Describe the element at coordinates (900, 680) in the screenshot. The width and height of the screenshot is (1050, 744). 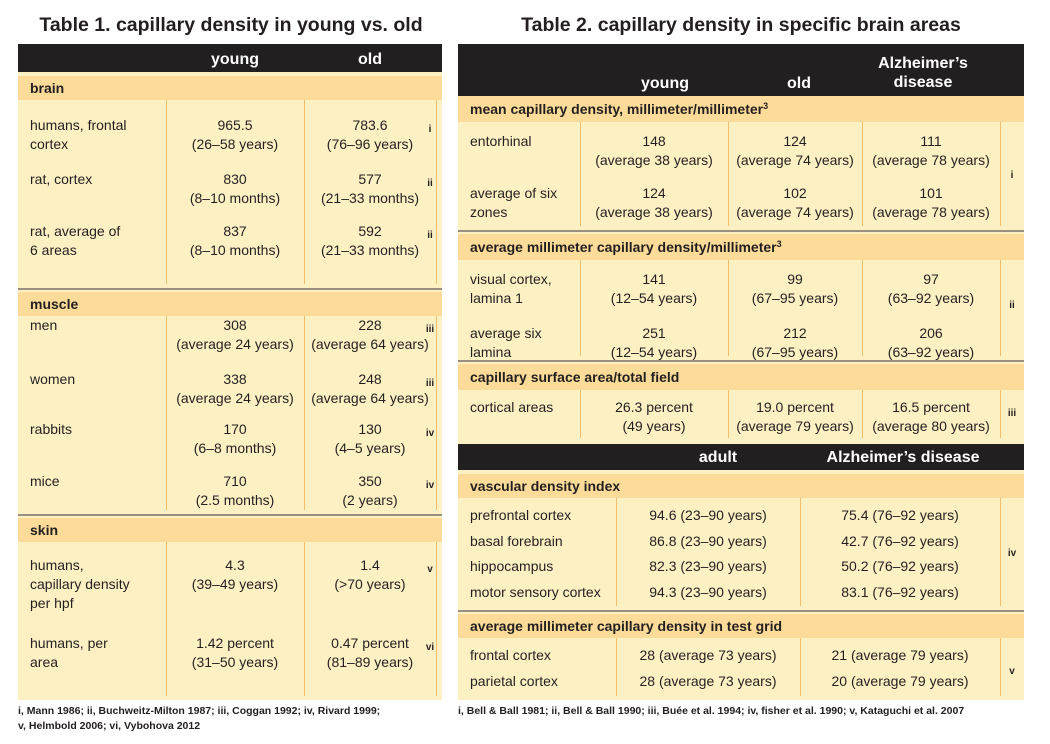
I see `alzheimers-value: 20 (average 79 years)` at that location.